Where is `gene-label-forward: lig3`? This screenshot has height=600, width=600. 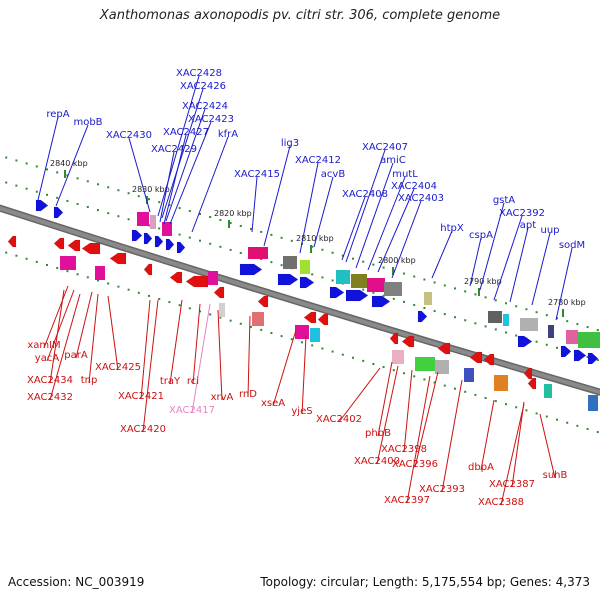
gene-label-forward: lig3 is located at coordinates (290, 143).